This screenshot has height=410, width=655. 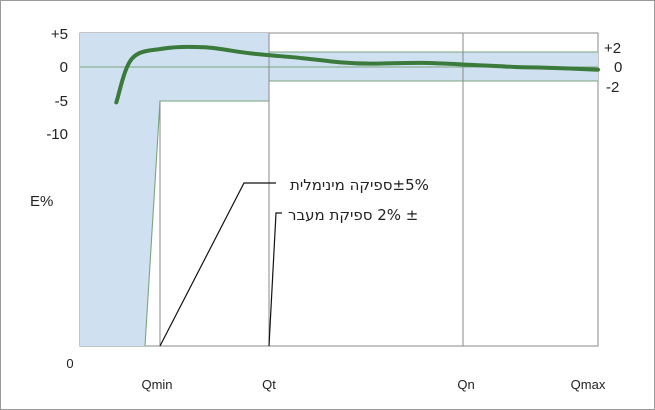 What do you see at coordinates (465, 384) in the screenshot?
I see `x-tick-label-qn: Qn` at bounding box center [465, 384].